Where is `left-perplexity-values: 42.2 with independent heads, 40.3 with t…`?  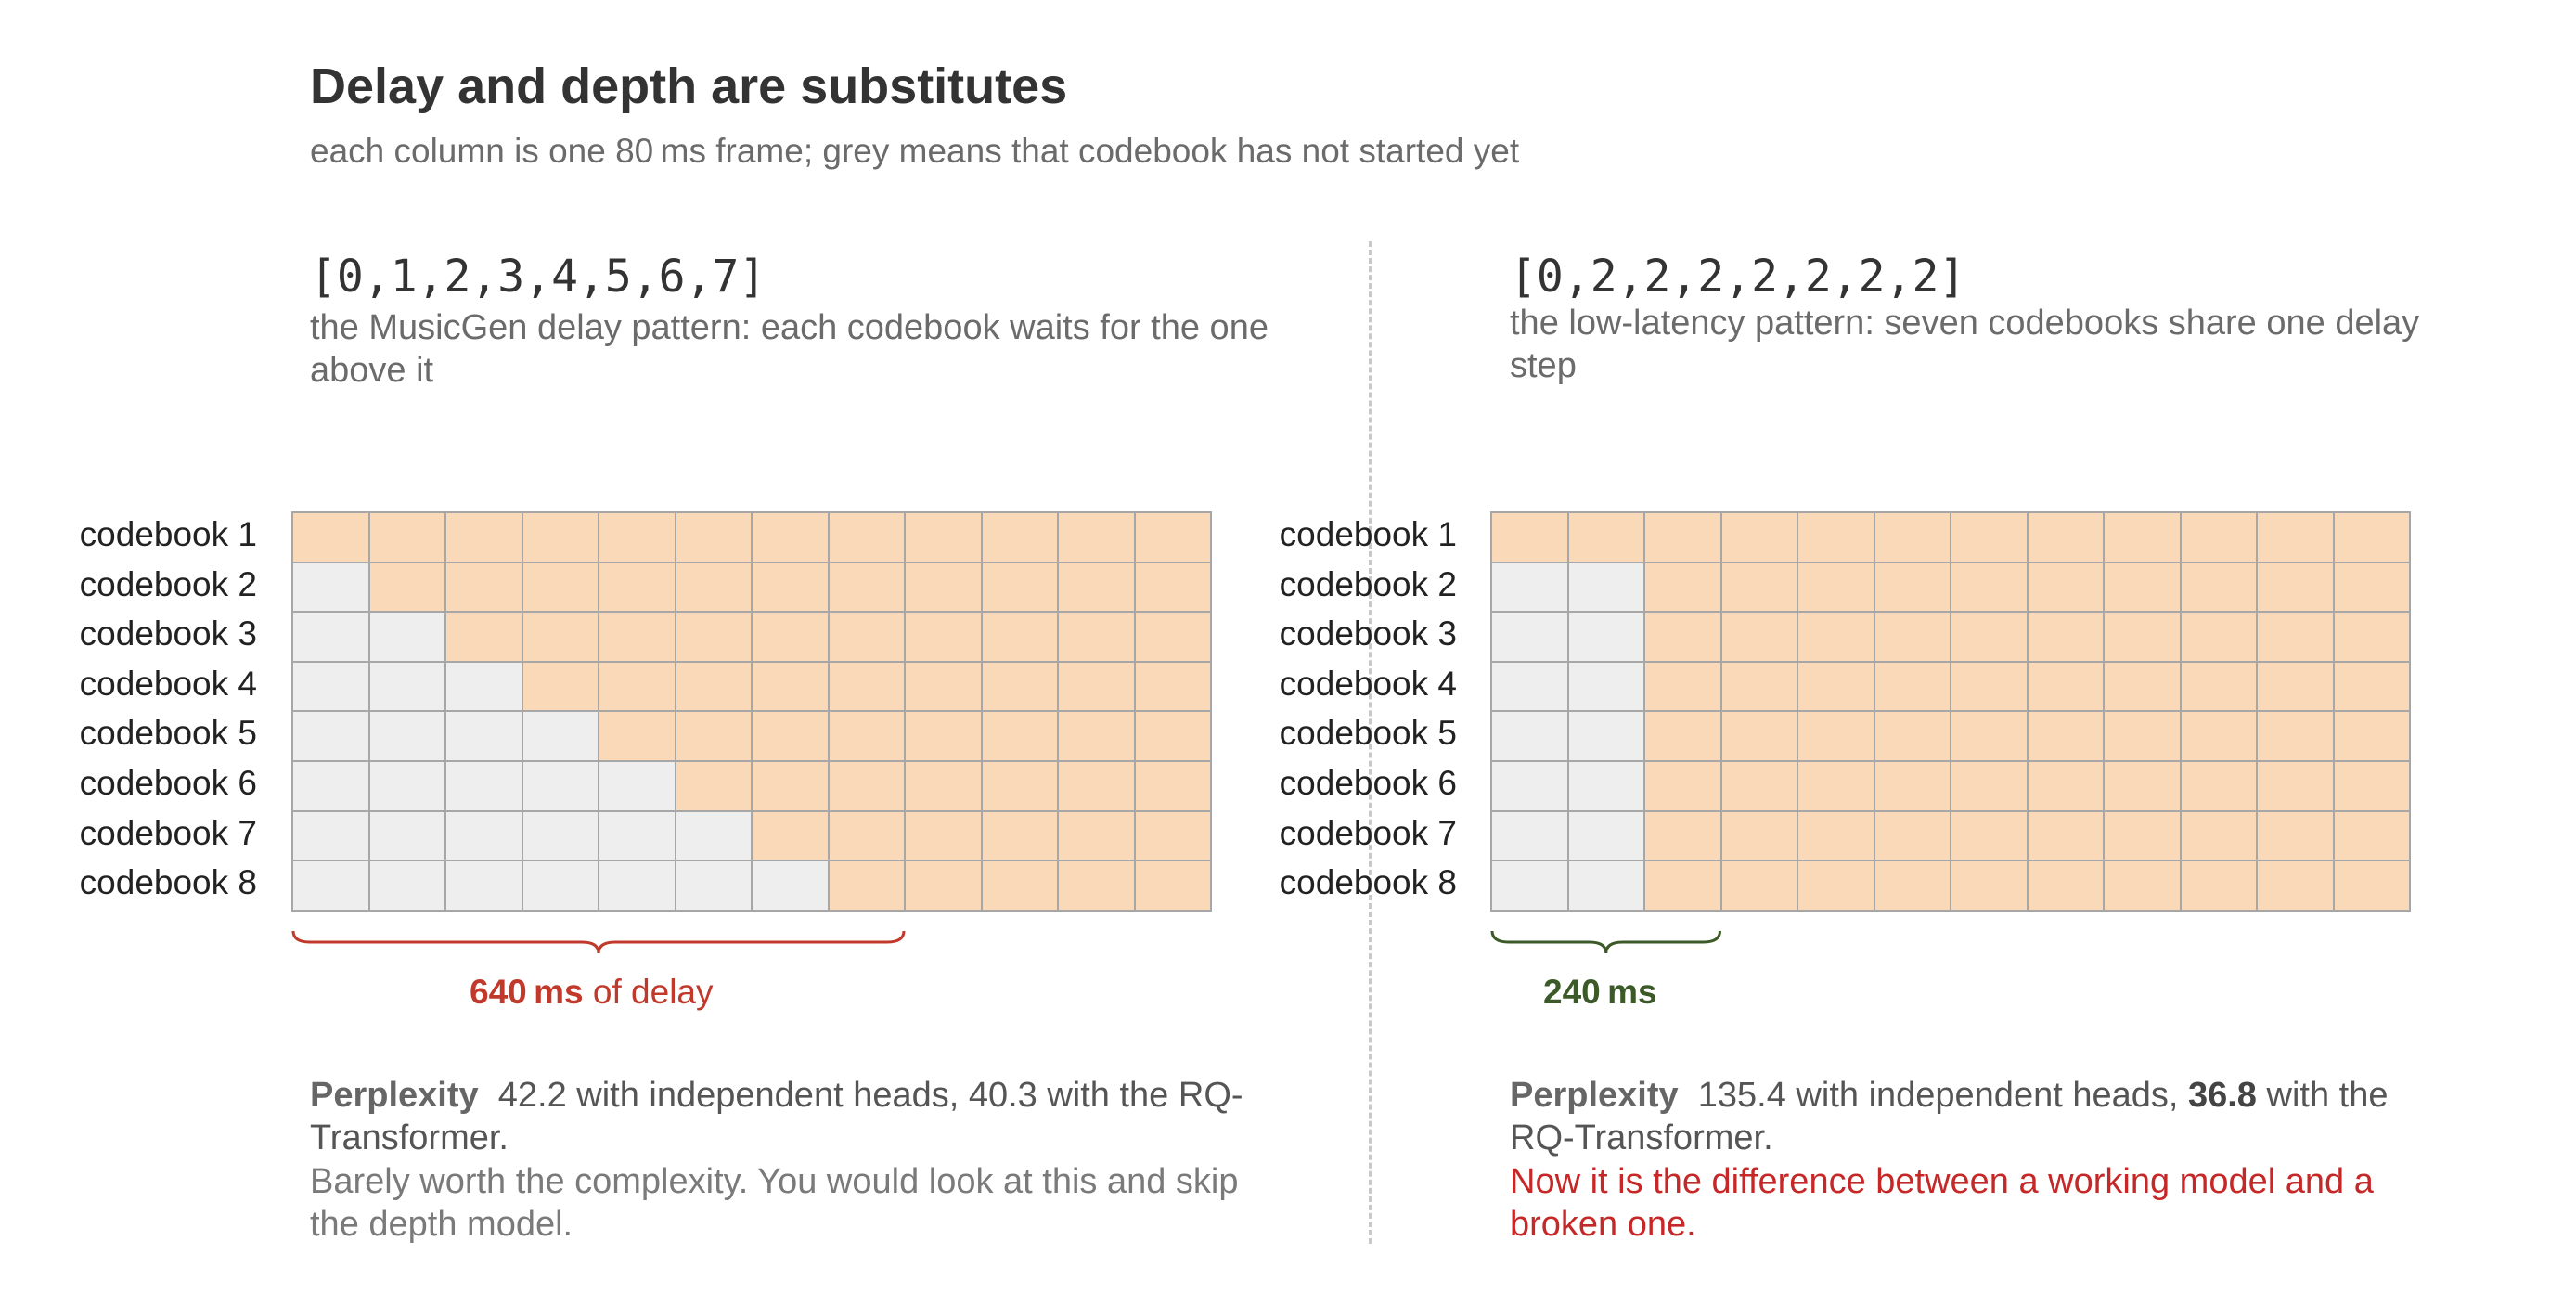 left-perplexity-values: 42.2 with independent heads, 40.3 with t… is located at coordinates (776, 1117).